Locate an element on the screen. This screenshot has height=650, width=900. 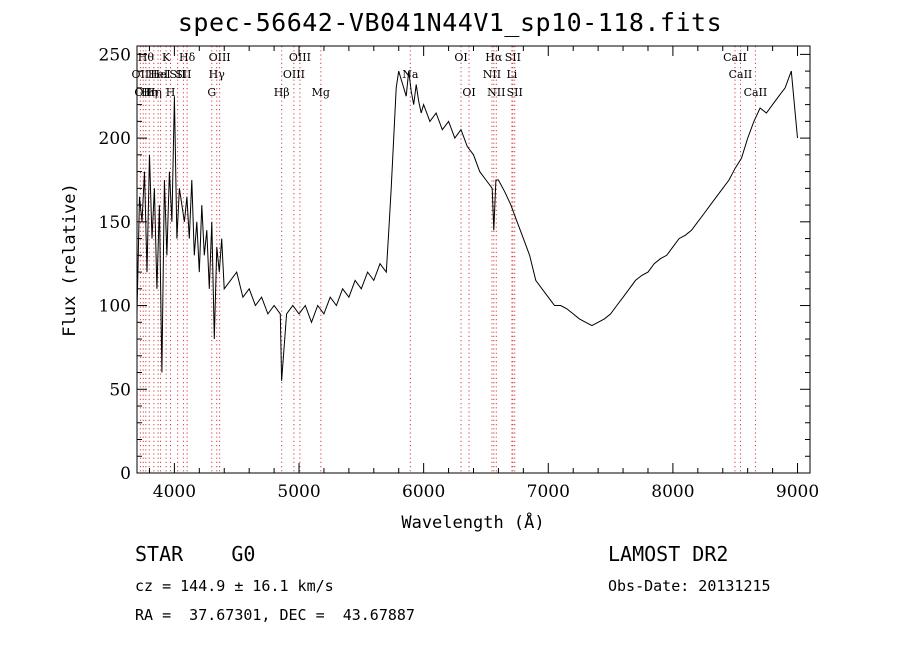
y-tick-label: 0 is located at coordinates (125, 474).